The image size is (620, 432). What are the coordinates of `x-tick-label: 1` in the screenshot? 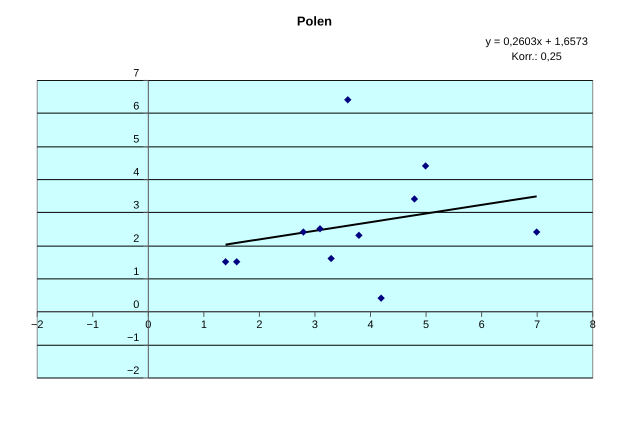 It's located at (203, 324).